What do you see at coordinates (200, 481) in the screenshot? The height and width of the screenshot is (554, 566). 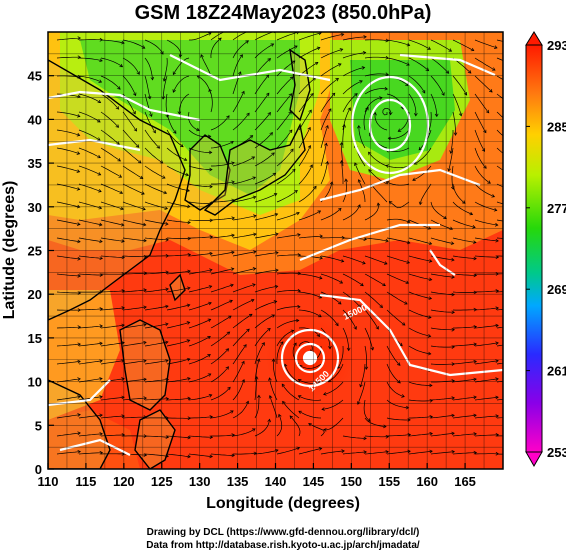 I see `x-tick-label: 130` at bounding box center [200, 481].